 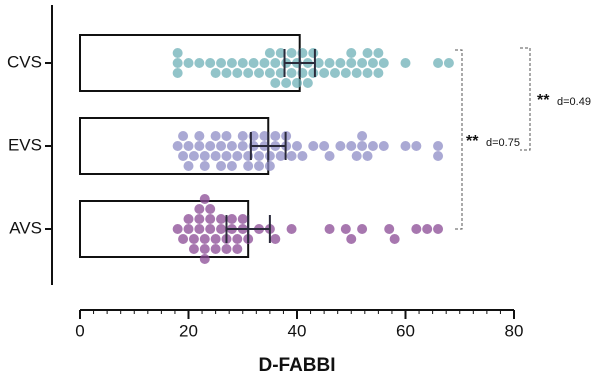 What do you see at coordinates (514, 330) in the screenshot?
I see `x-tick-label: 80` at bounding box center [514, 330].